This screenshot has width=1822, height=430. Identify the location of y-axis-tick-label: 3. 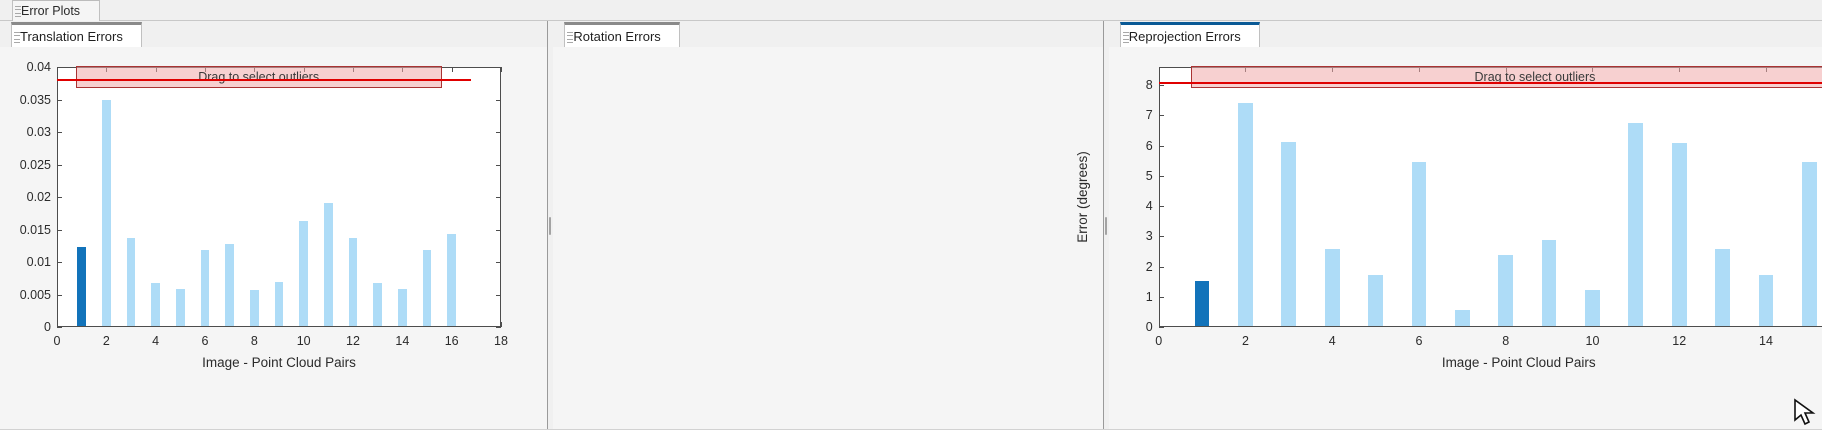
(1149, 236).